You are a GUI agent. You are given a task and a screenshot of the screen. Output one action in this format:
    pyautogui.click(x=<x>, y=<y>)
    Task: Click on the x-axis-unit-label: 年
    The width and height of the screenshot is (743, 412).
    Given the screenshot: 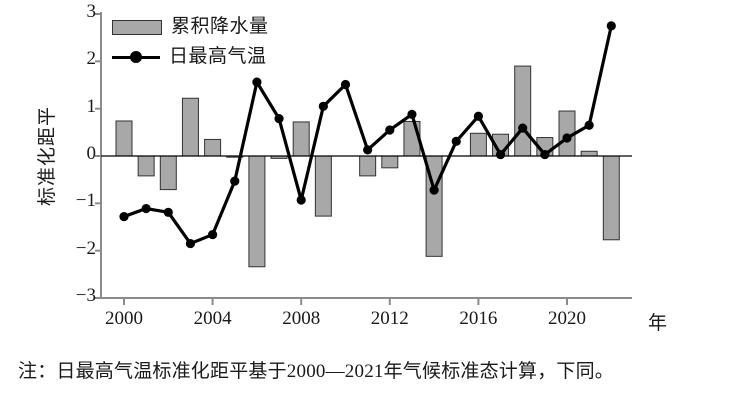 What is the action you would take?
    pyautogui.click(x=658, y=323)
    